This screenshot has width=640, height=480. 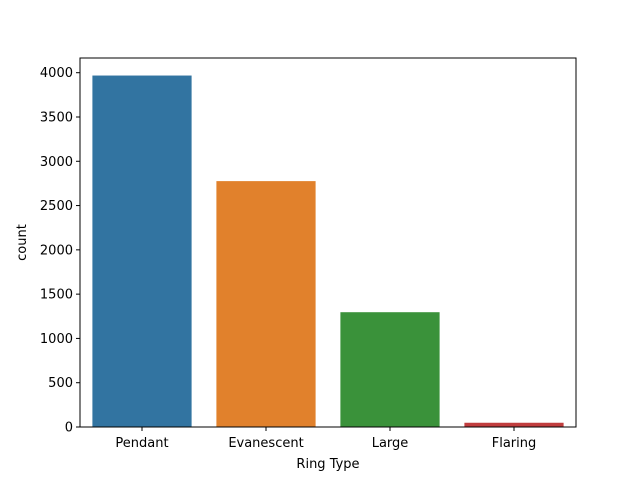 What do you see at coordinates (69, 428) in the screenshot?
I see `y-tick-label: 0` at bounding box center [69, 428].